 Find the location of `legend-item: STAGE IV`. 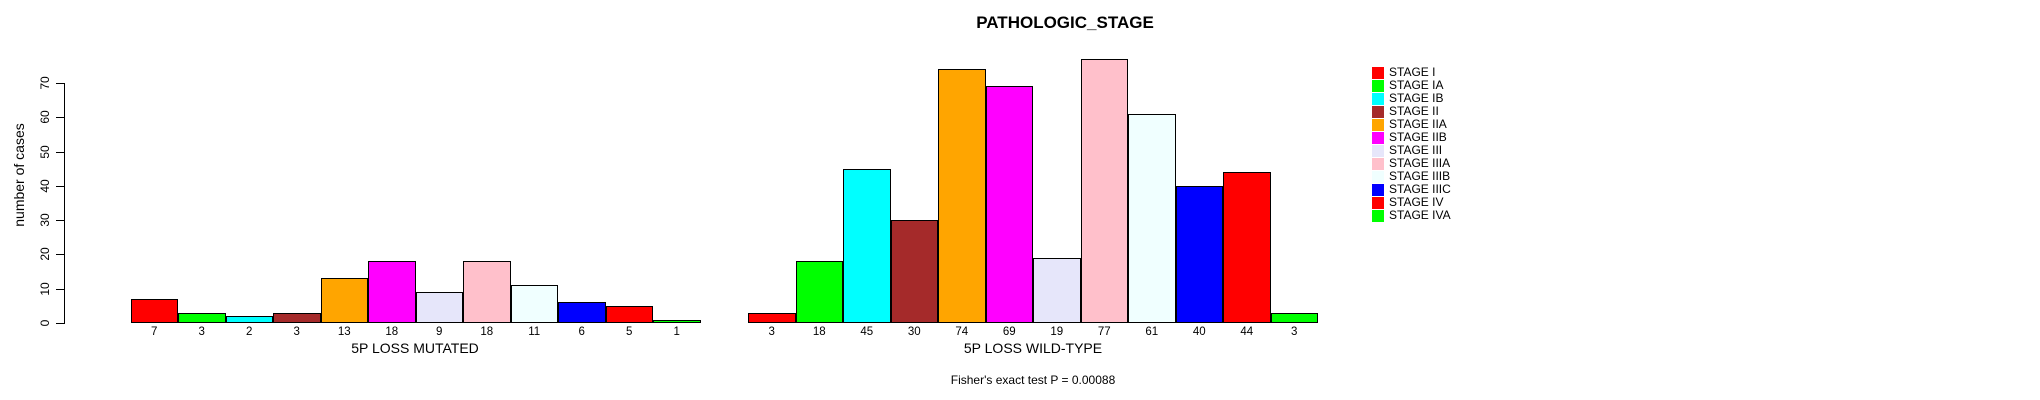

legend-item: STAGE IV is located at coordinates (1411, 202).